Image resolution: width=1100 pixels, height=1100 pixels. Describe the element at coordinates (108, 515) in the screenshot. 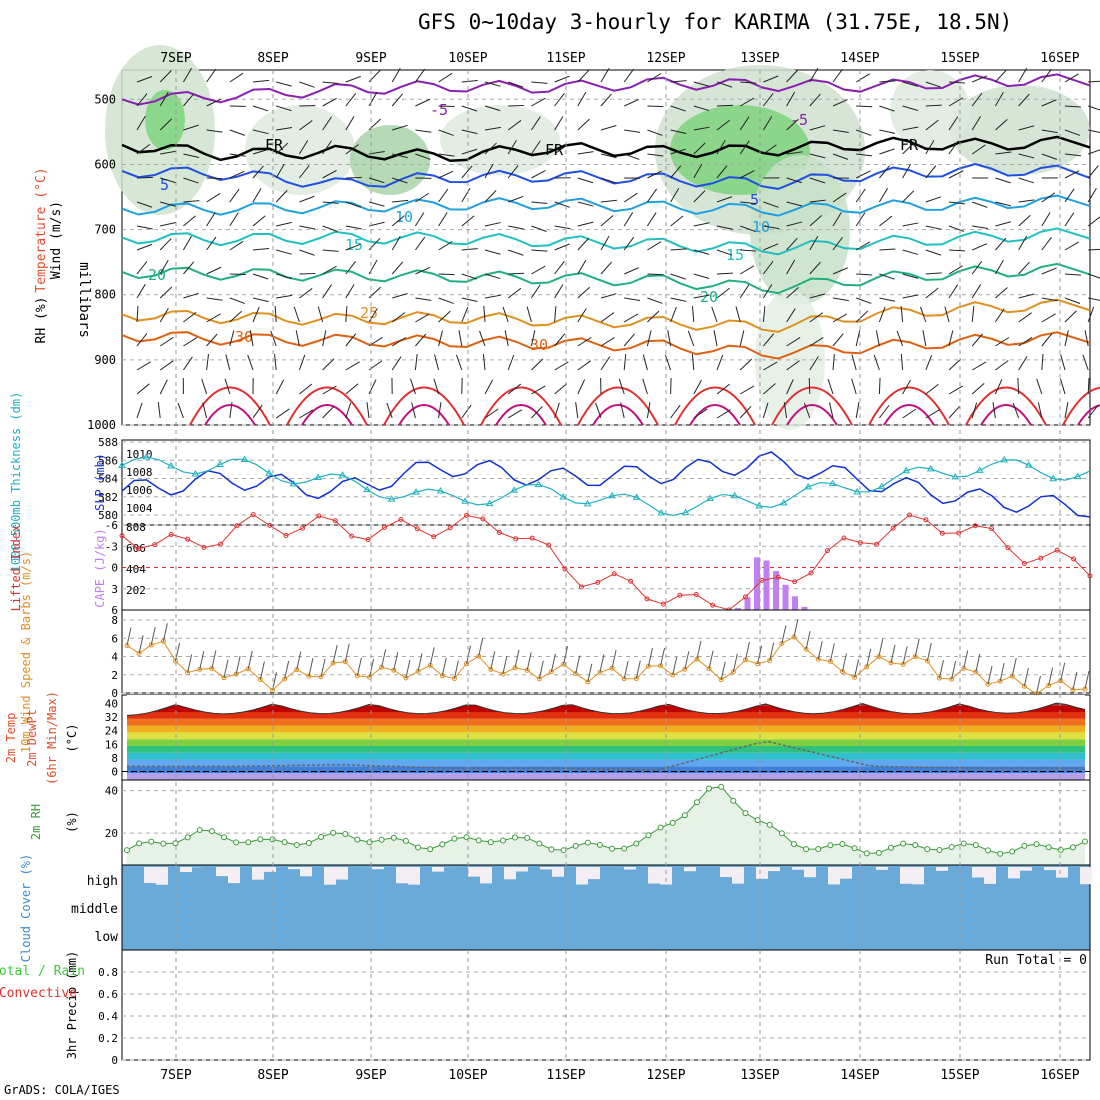

I see `thickness-tick-label: 580` at that location.